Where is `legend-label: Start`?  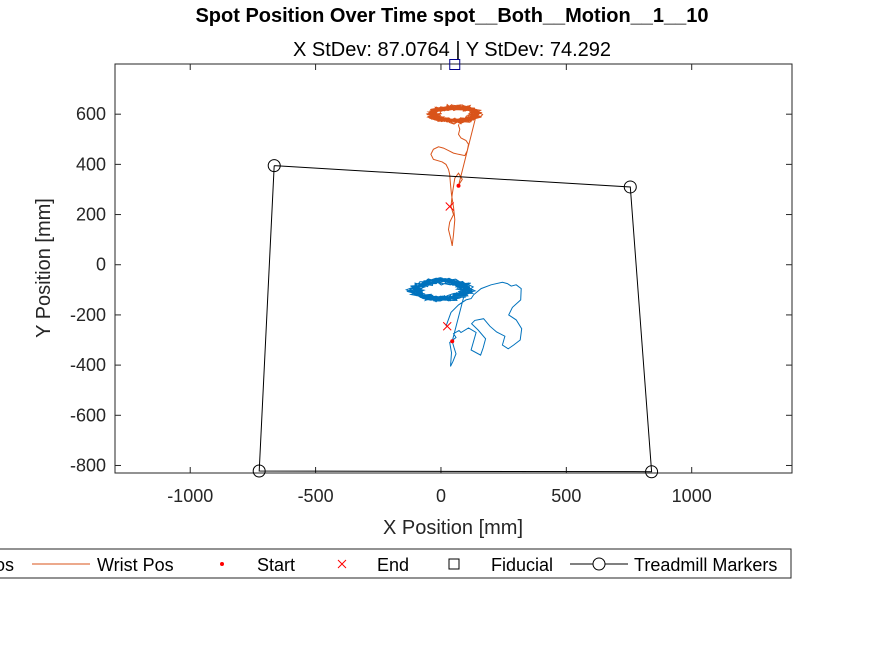
legend-label: Start is located at coordinates (276, 565).